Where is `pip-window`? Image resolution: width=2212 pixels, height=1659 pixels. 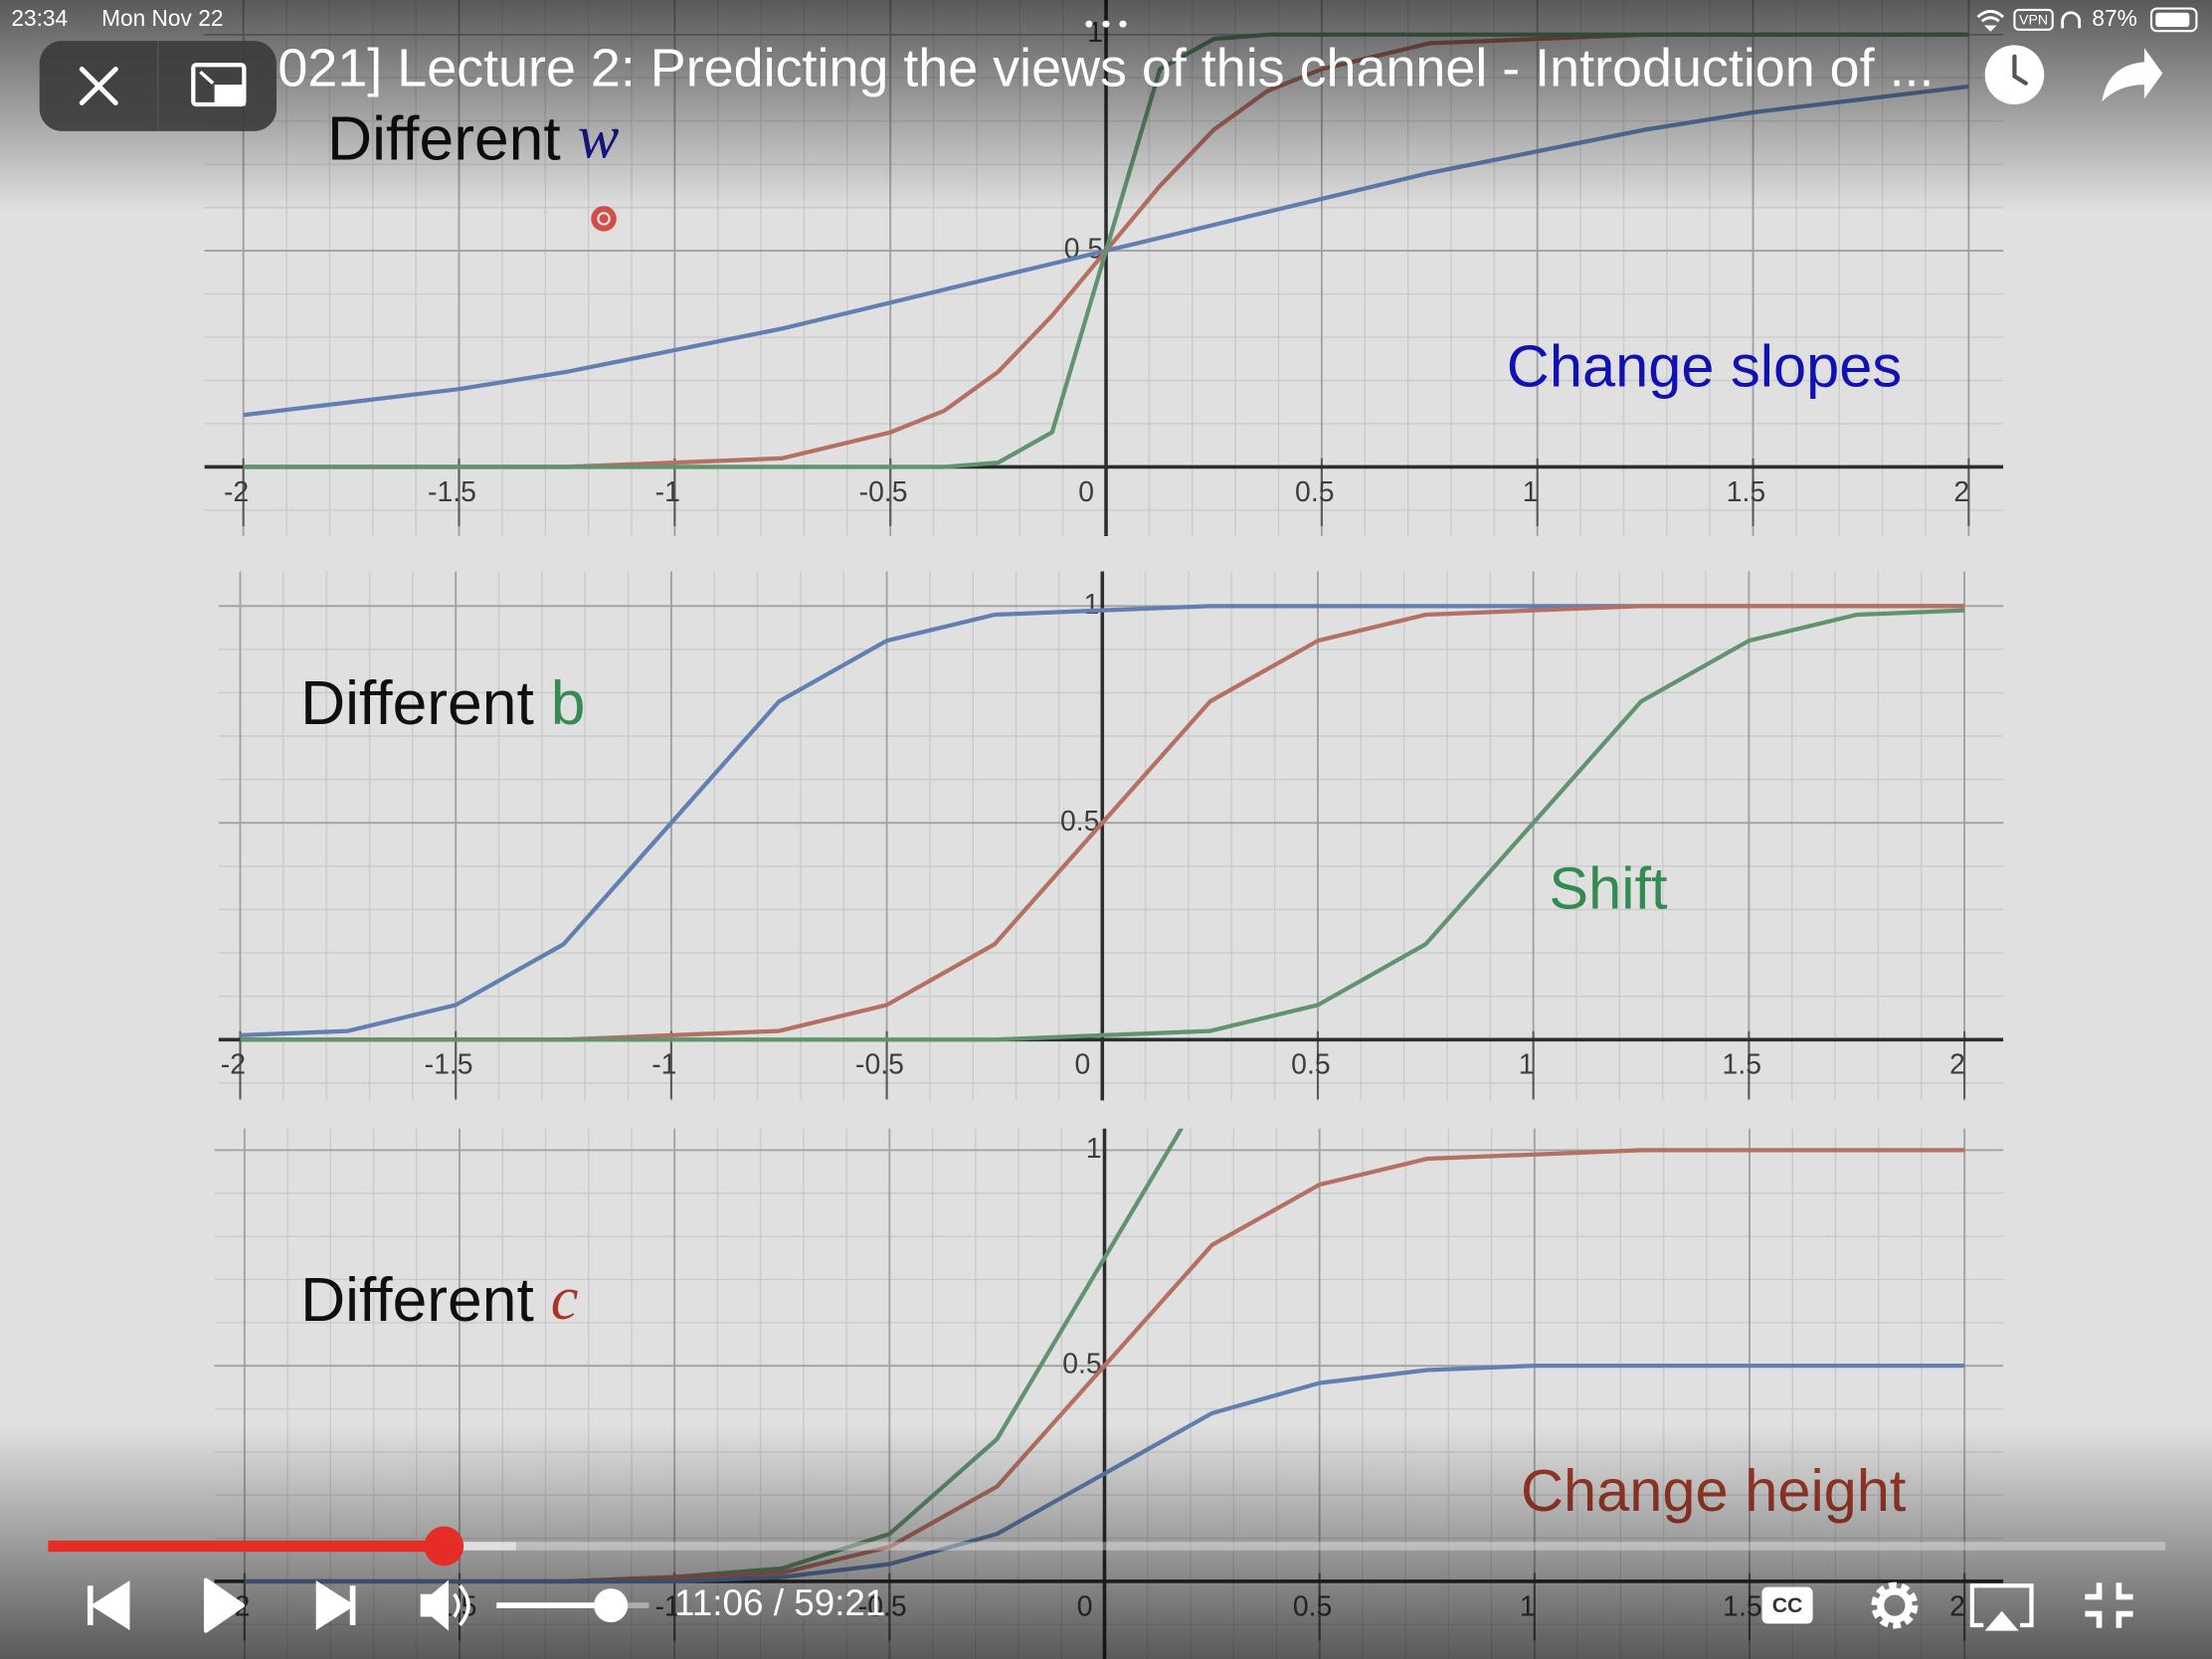
pip-window is located at coordinates (230, 95).